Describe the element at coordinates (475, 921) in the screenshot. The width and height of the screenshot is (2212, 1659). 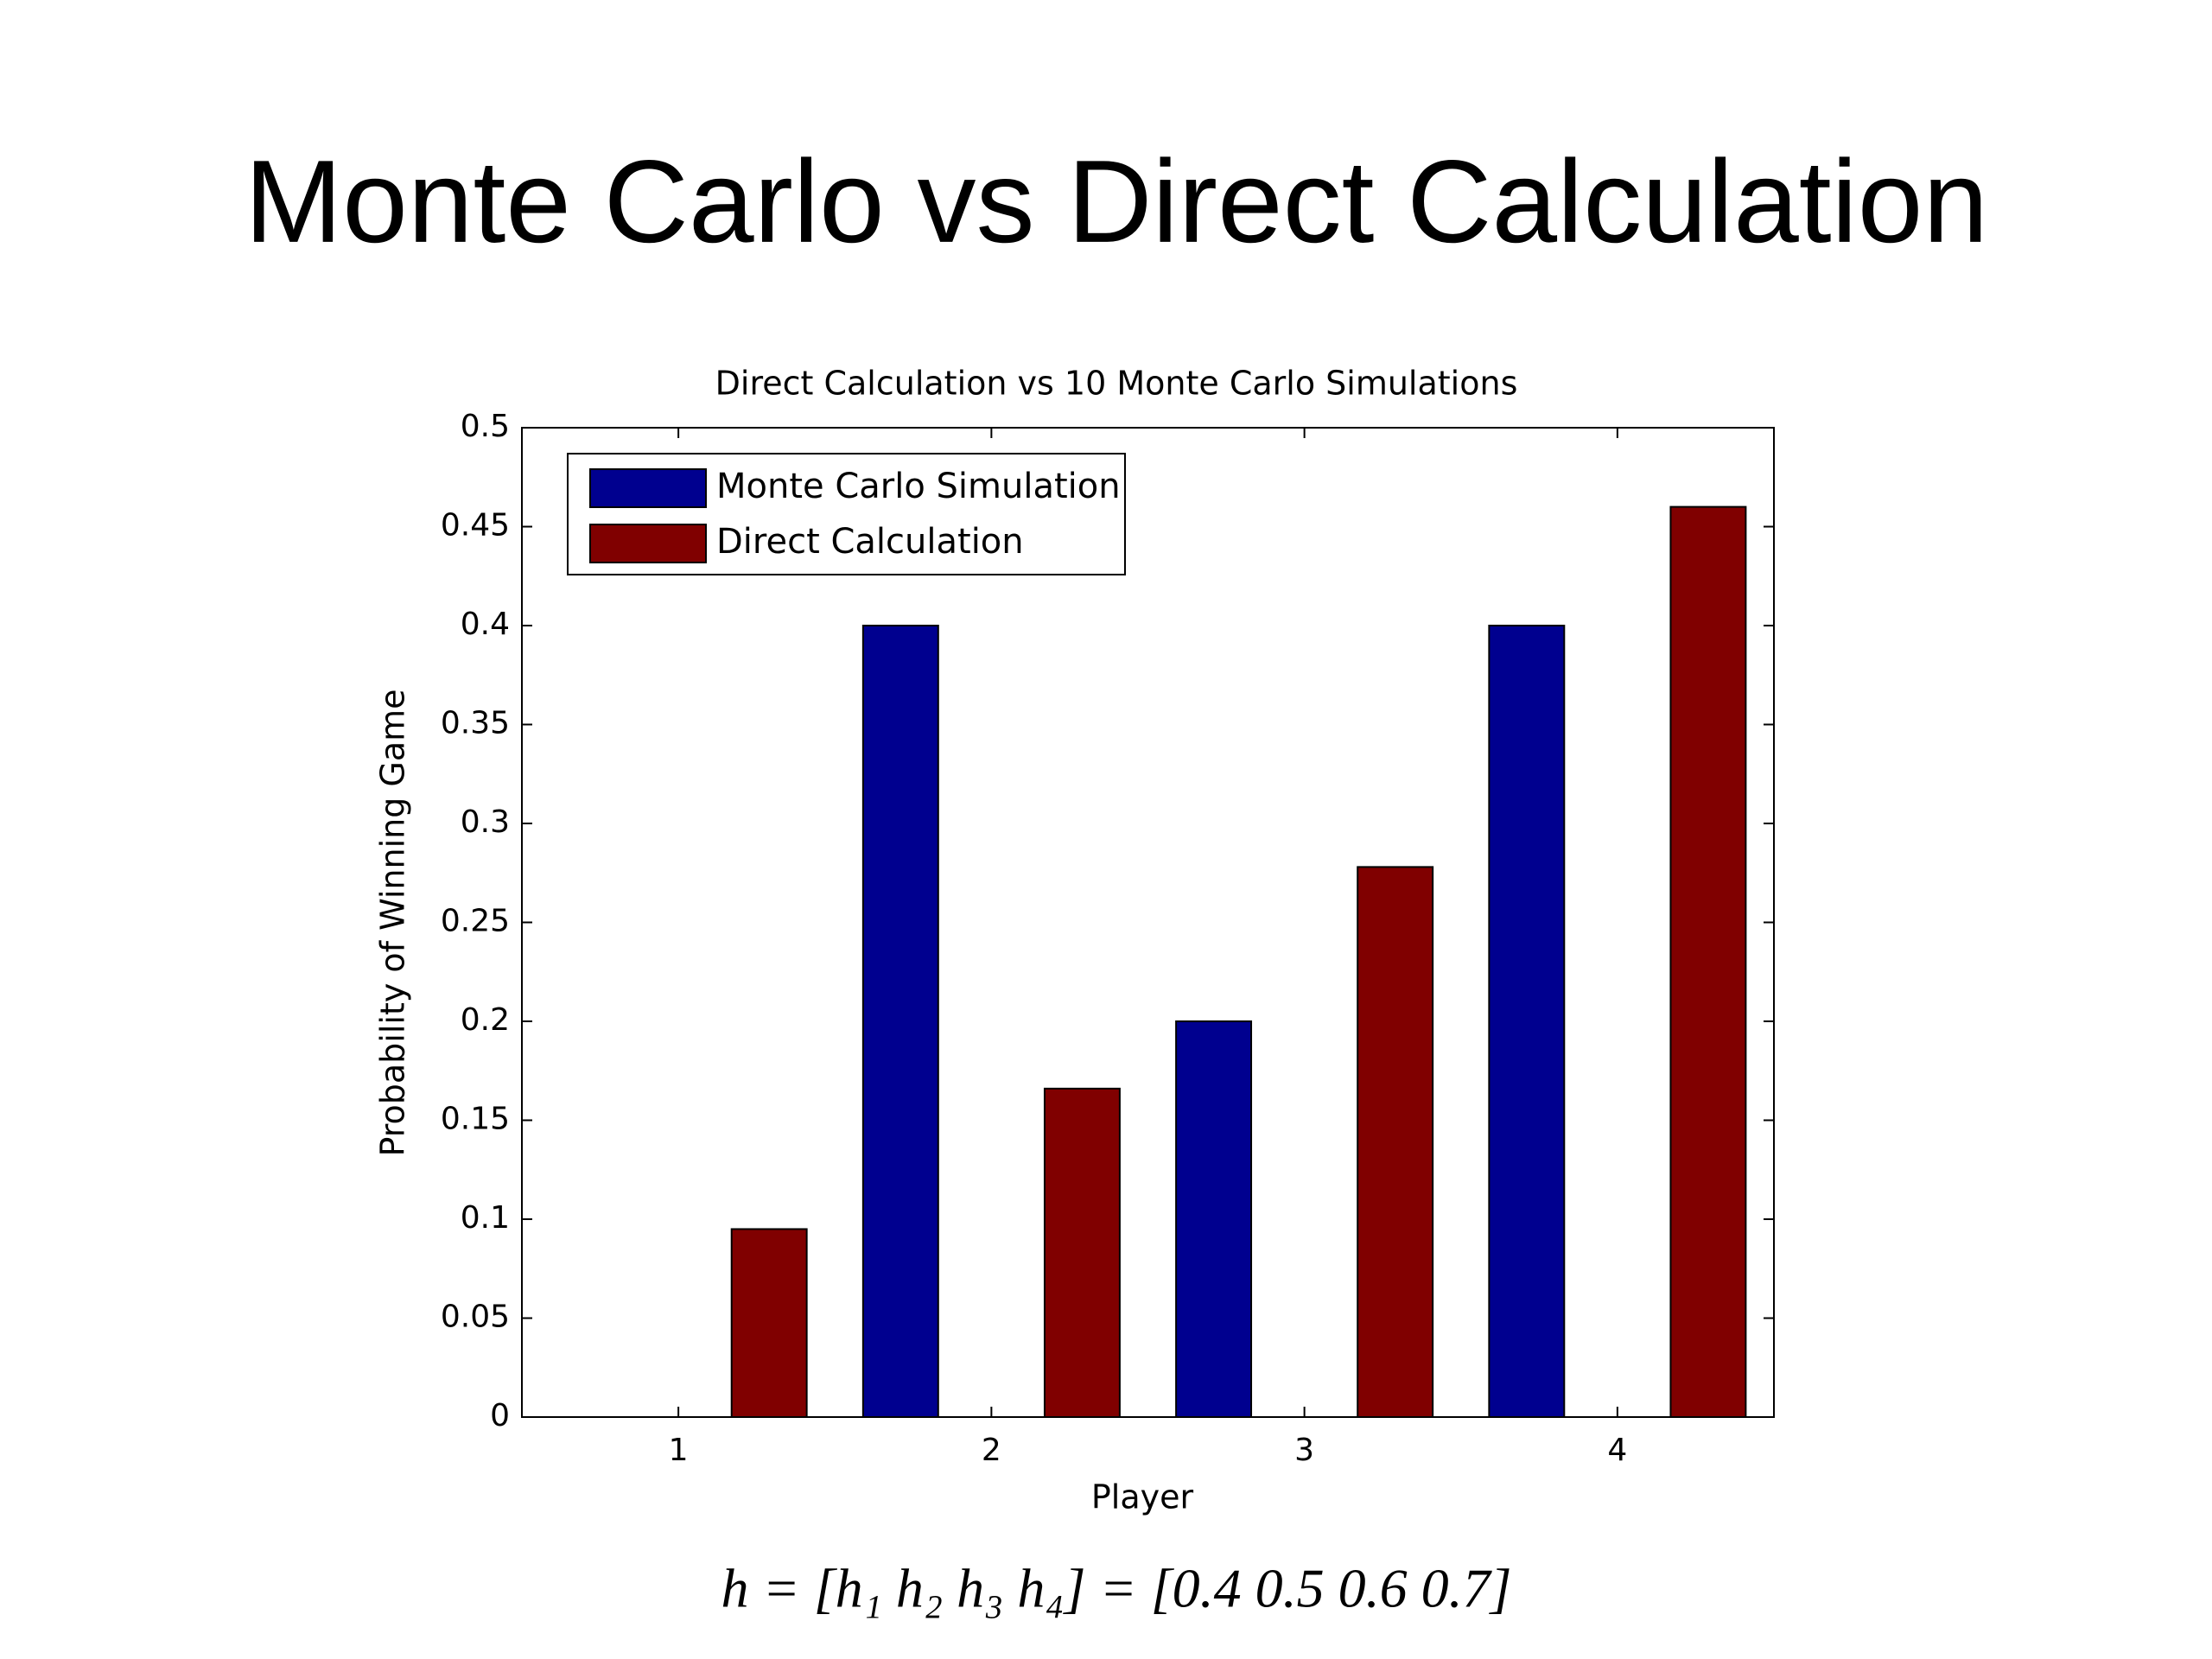
I see `y-tick-label: 0.25` at that location.